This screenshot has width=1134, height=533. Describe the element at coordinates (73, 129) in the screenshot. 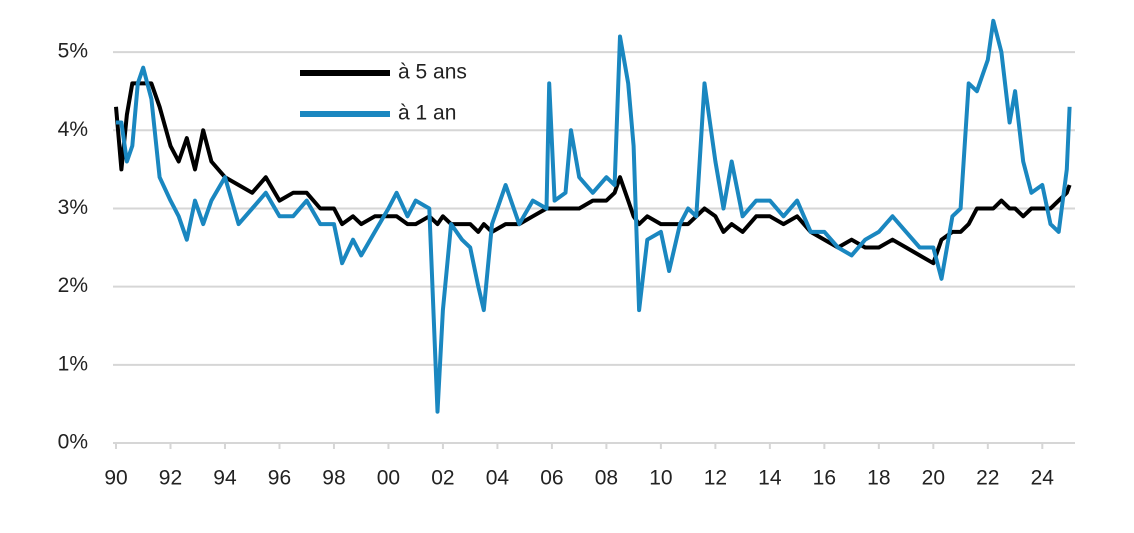

I see `y-tick-label: 4%` at that location.